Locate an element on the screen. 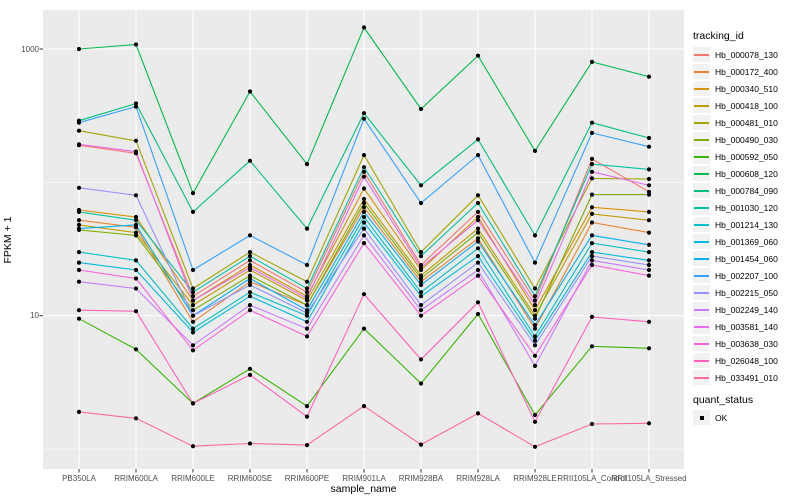 The image size is (800, 500). legend-item-label: Hb_000340_510 is located at coordinates (746, 88).